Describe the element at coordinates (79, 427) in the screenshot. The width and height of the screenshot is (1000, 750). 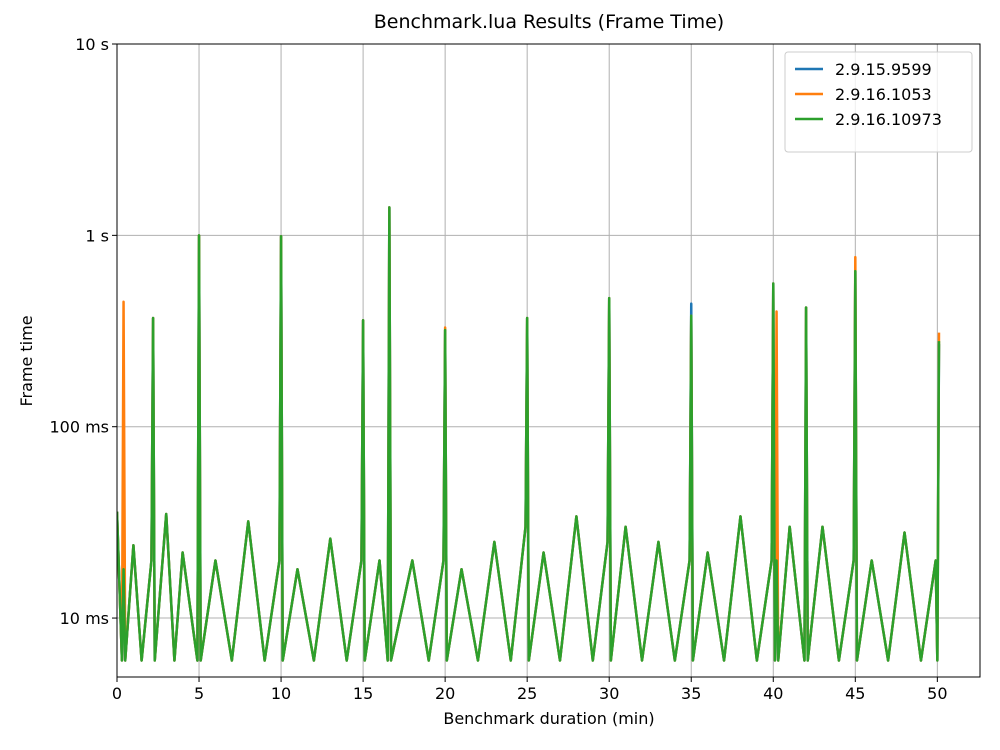
I see `y-tick-label: 100 ms` at that location.